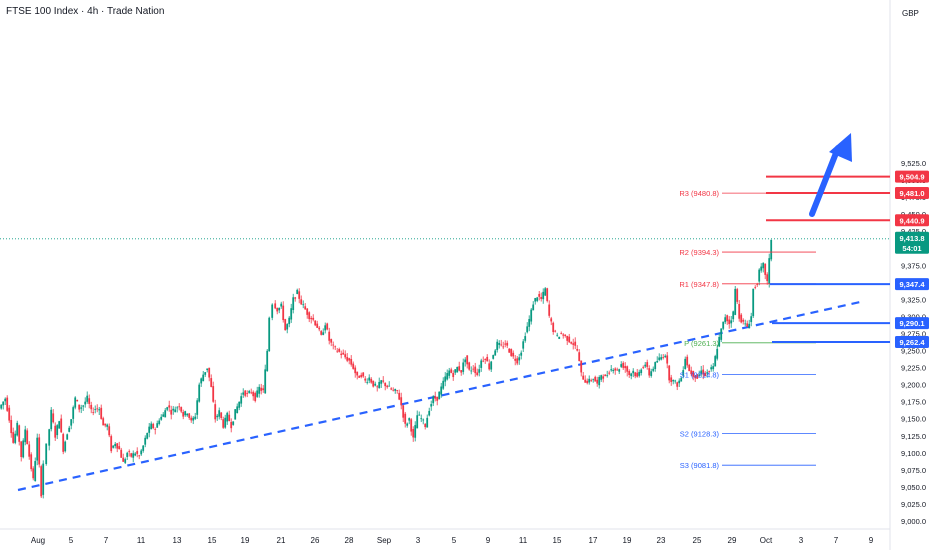 This screenshot has width=932, height=550. Describe the element at coordinates (418, 540) in the screenshot. I see `x-tick-label: 3` at that location.